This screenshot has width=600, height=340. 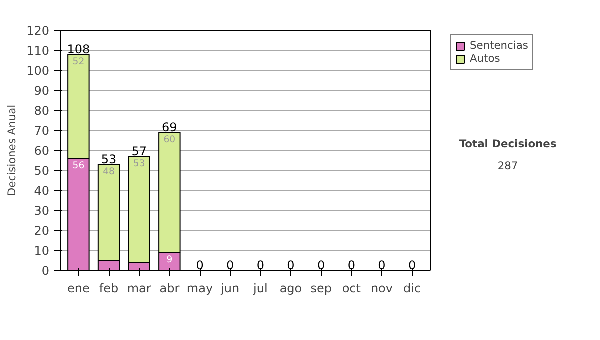 I want to click on x-tick-label: oct, so click(x=352, y=289).